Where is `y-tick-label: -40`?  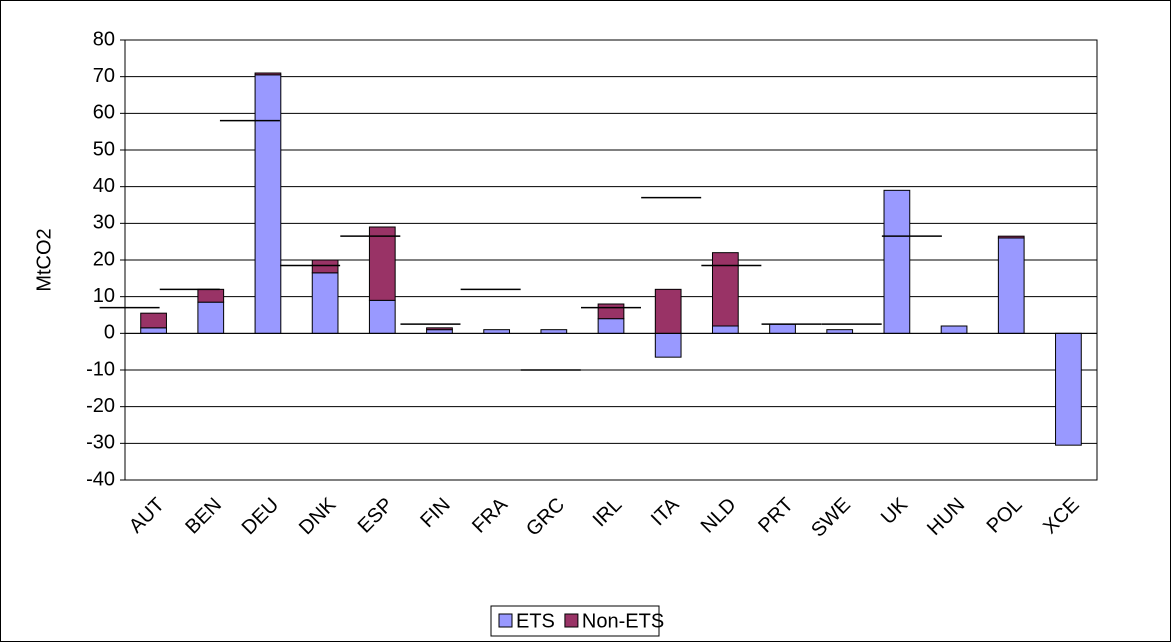 y-tick-label: -40 is located at coordinates (100, 479).